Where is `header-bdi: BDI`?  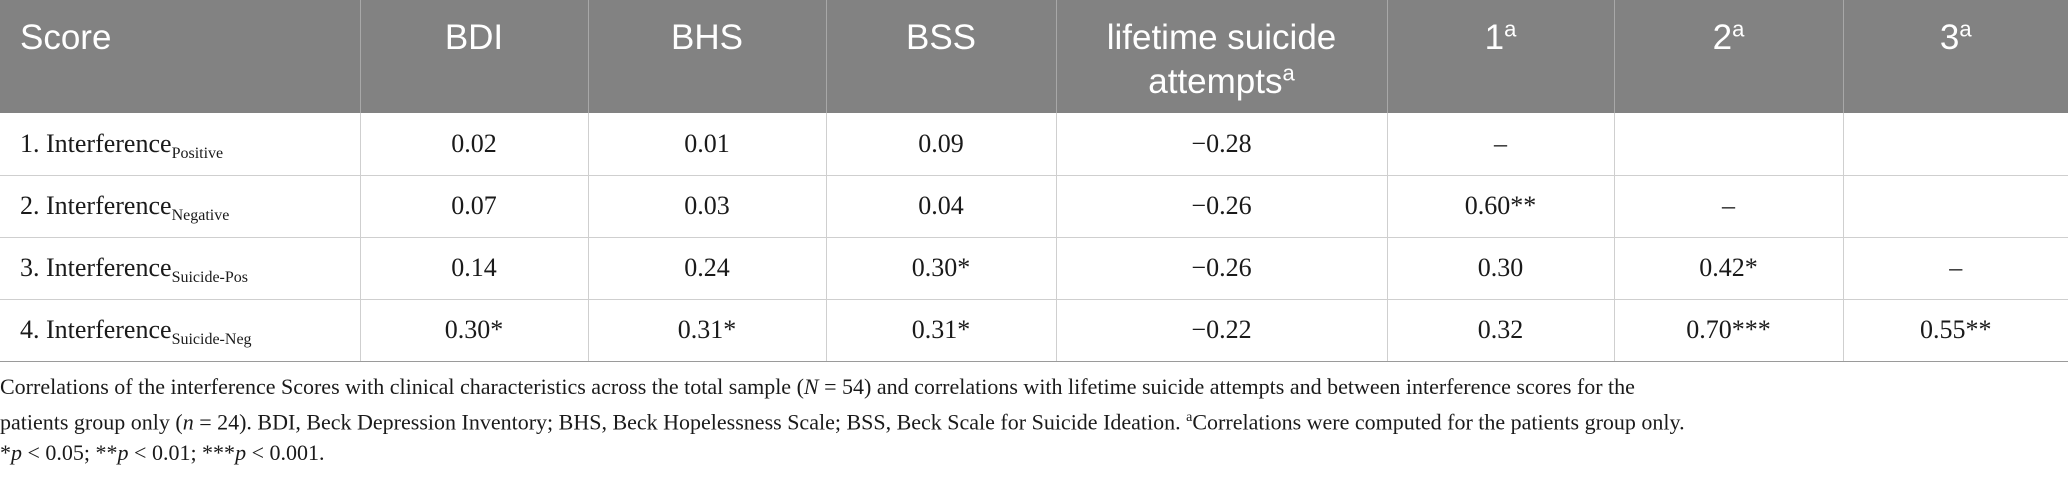 header-bdi: BDI is located at coordinates (473, 56).